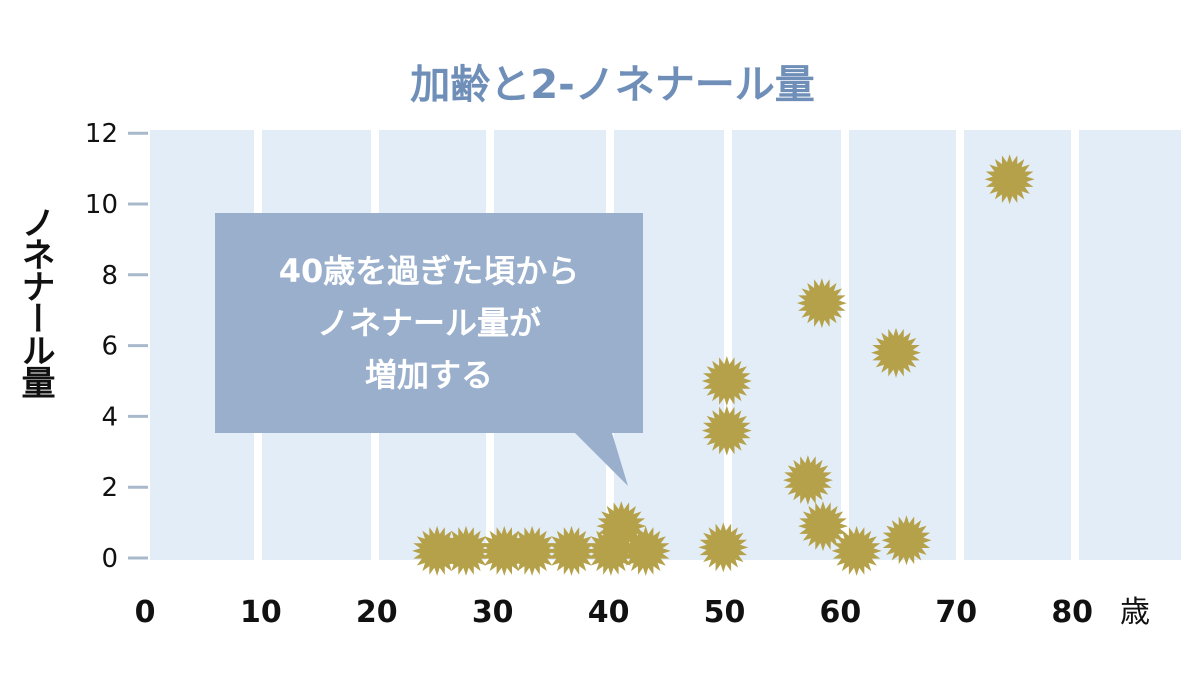 The image size is (1200, 700). I want to click on x-tick-label: 20, so click(377, 612).